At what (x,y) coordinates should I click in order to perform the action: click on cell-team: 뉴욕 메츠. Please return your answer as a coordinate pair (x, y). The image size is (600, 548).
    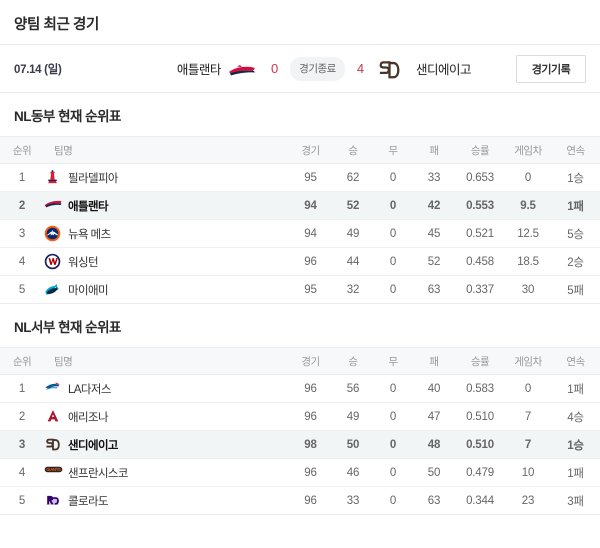
    Looking at the image, I should click on (166, 233).